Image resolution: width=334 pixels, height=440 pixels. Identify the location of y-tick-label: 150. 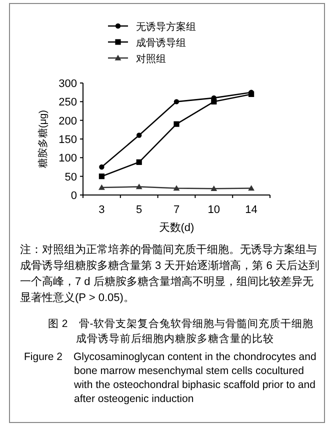
(67, 140).